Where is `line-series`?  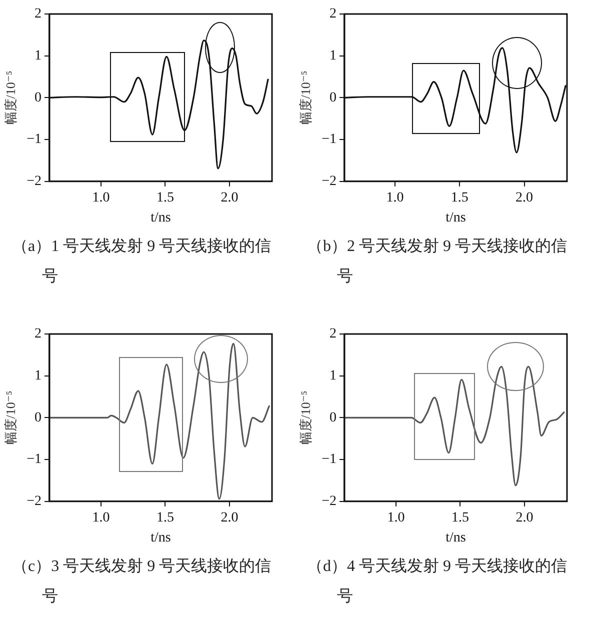
line-series is located at coordinates (455, 426).